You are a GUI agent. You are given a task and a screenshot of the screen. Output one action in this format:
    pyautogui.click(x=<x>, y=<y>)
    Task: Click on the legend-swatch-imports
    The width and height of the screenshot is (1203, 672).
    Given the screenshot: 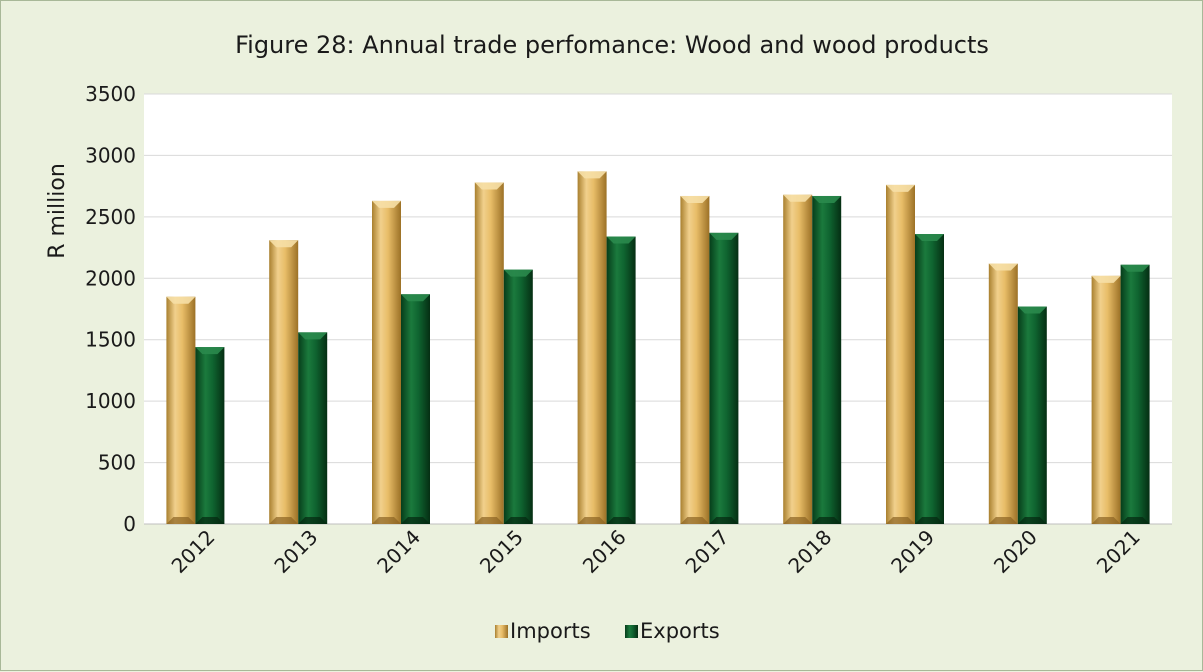 What is the action you would take?
    pyautogui.click(x=501, y=631)
    